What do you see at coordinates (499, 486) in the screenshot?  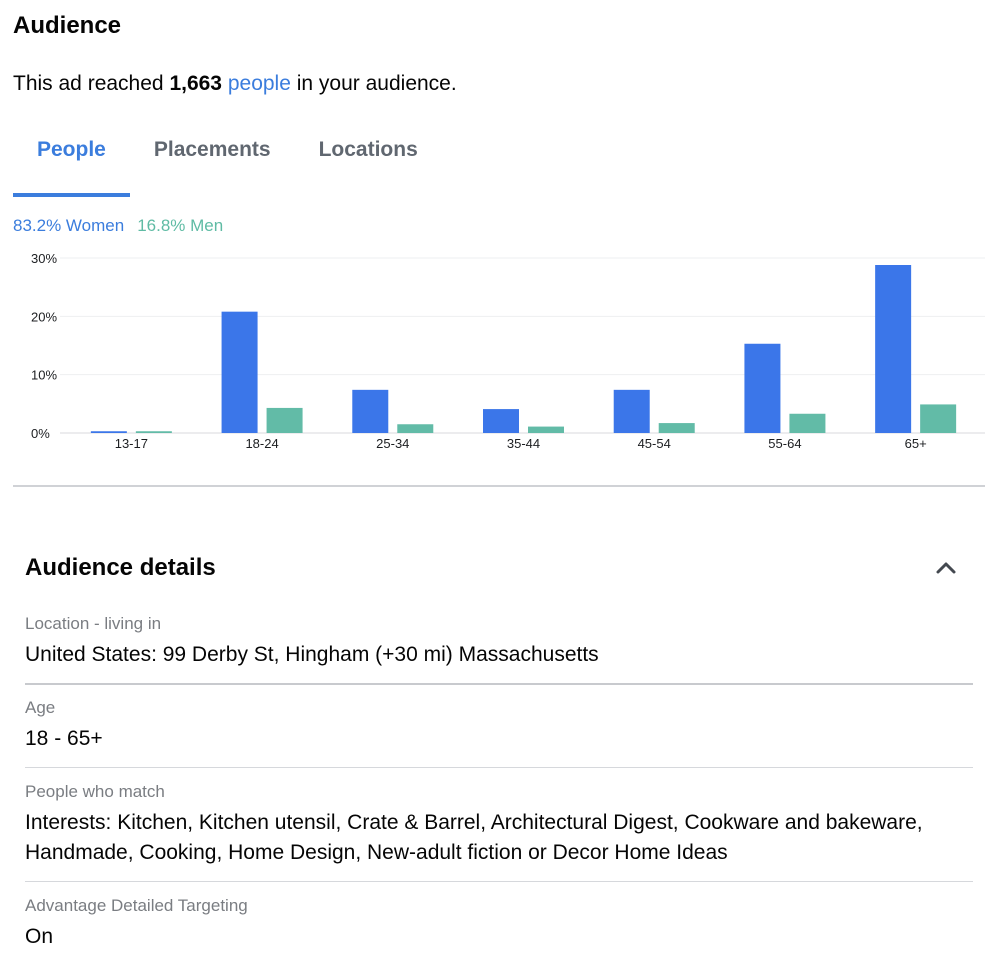 I see `chart-divider` at bounding box center [499, 486].